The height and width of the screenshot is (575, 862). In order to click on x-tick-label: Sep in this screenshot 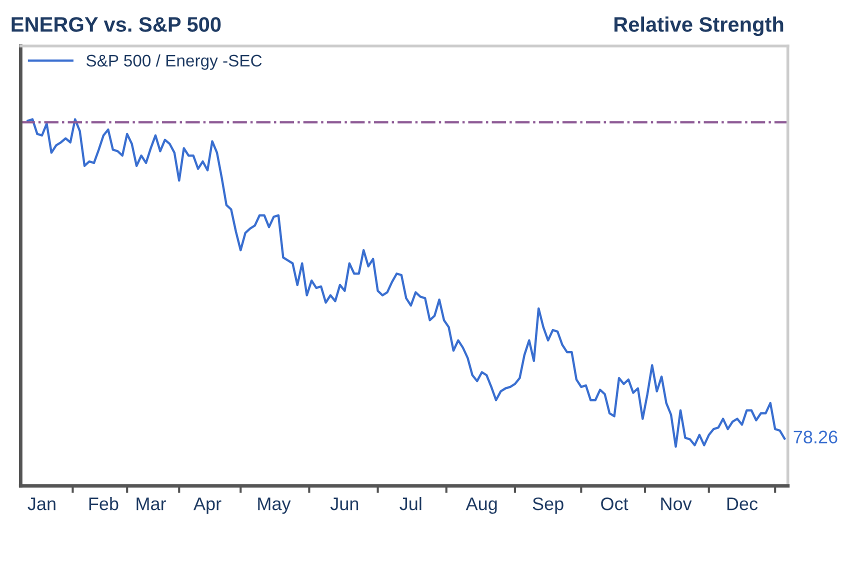, I will do `click(548, 505)`.